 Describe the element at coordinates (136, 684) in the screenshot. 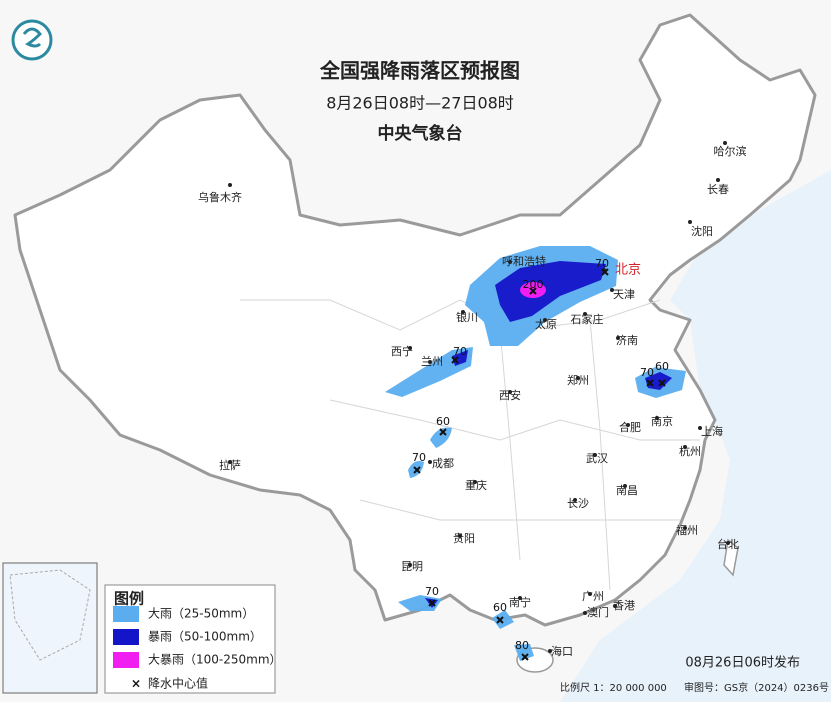

I see `legend-center-marker: ×` at that location.